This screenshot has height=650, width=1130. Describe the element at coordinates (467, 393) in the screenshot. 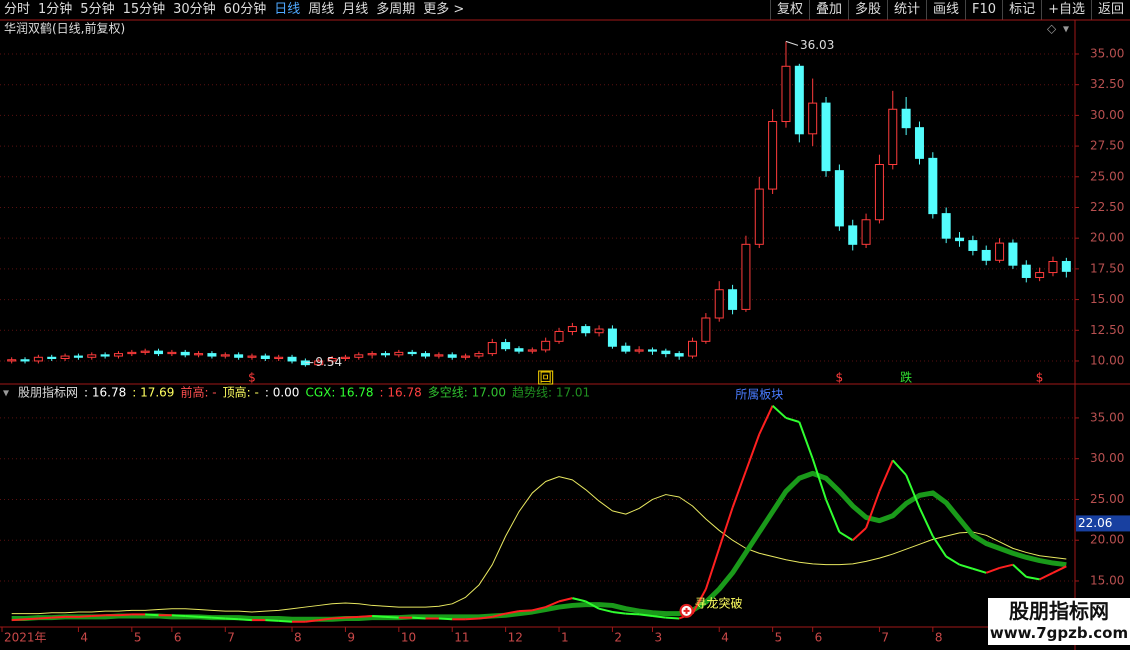

I see `indicator-header: 多空线: 17.00` at that location.